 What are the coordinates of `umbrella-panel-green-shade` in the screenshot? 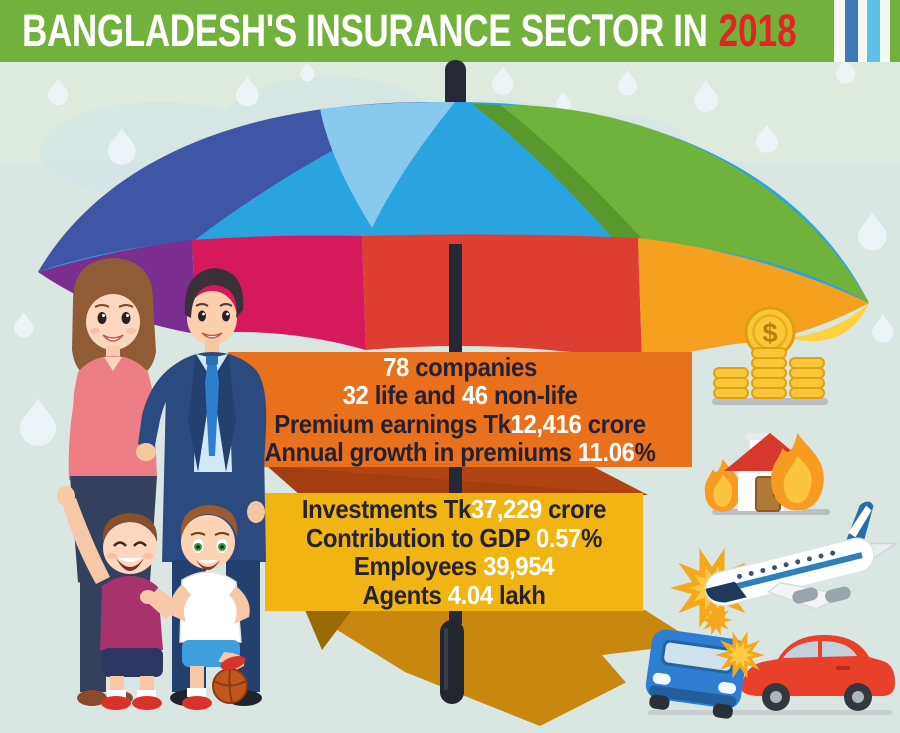 It's located at (558, 174).